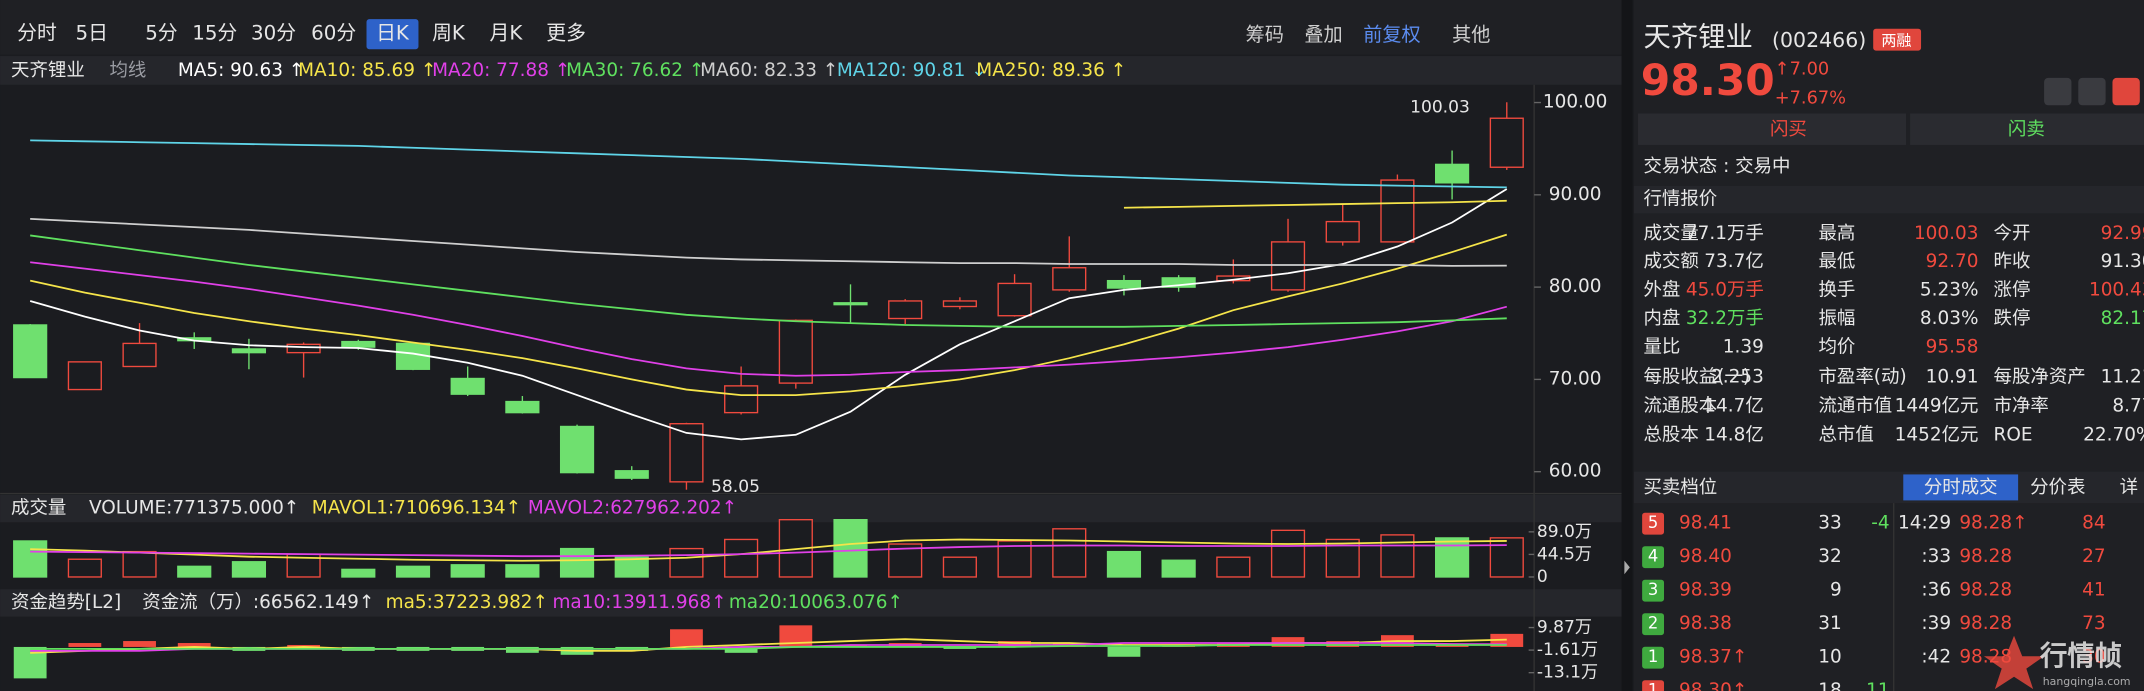 Image resolution: width=2144 pixels, height=691 pixels. Describe the element at coordinates (1681, 405) in the screenshot. I see `fundamental-label: 流通股本` at that location.